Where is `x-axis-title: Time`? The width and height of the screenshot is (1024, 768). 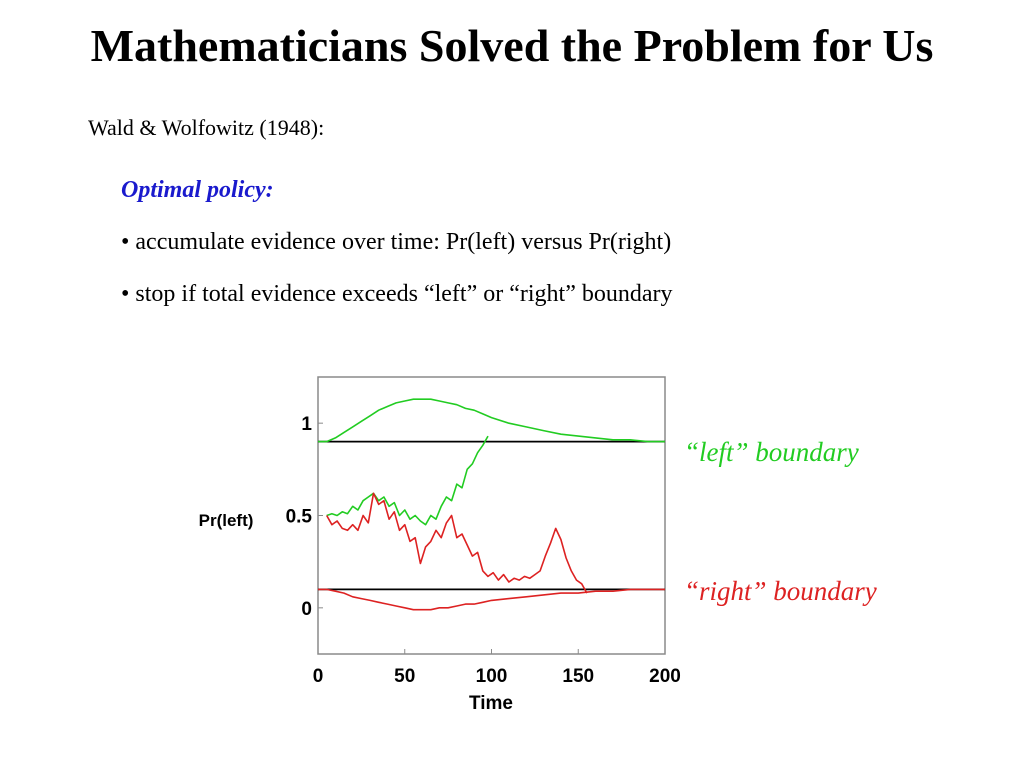
x-axis-title: Time is located at coordinates (491, 703).